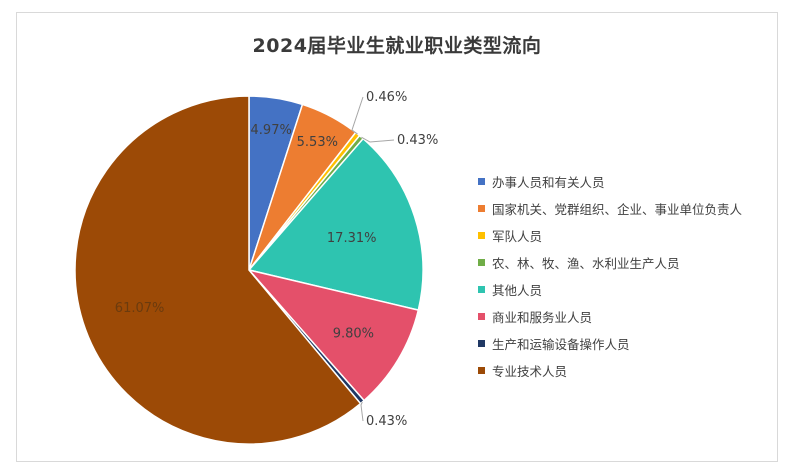  Describe the element at coordinates (610, 316) in the screenshot. I see `legend-item: 商业和服务业人员` at that location.